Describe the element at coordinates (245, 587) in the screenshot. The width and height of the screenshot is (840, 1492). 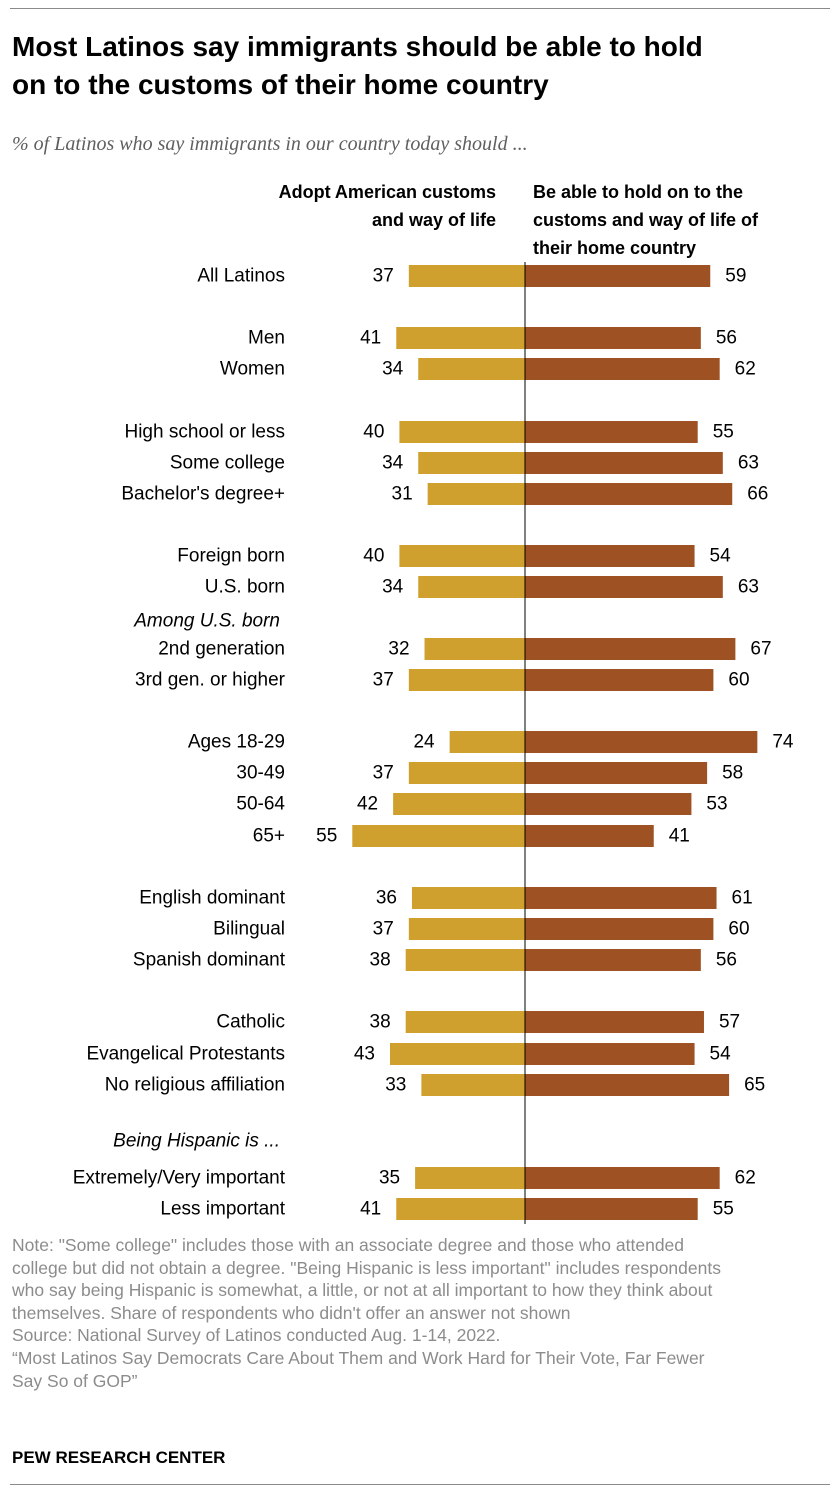
I see `category-label: U.S. born` at that location.